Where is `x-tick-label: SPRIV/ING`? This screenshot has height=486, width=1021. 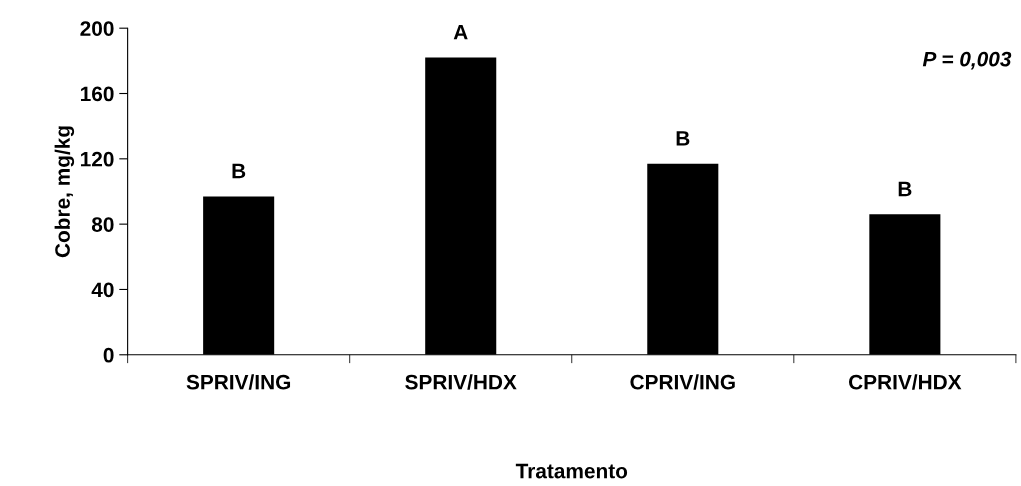 x-tick-label: SPRIV/ING is located at coordinates (238, 382).